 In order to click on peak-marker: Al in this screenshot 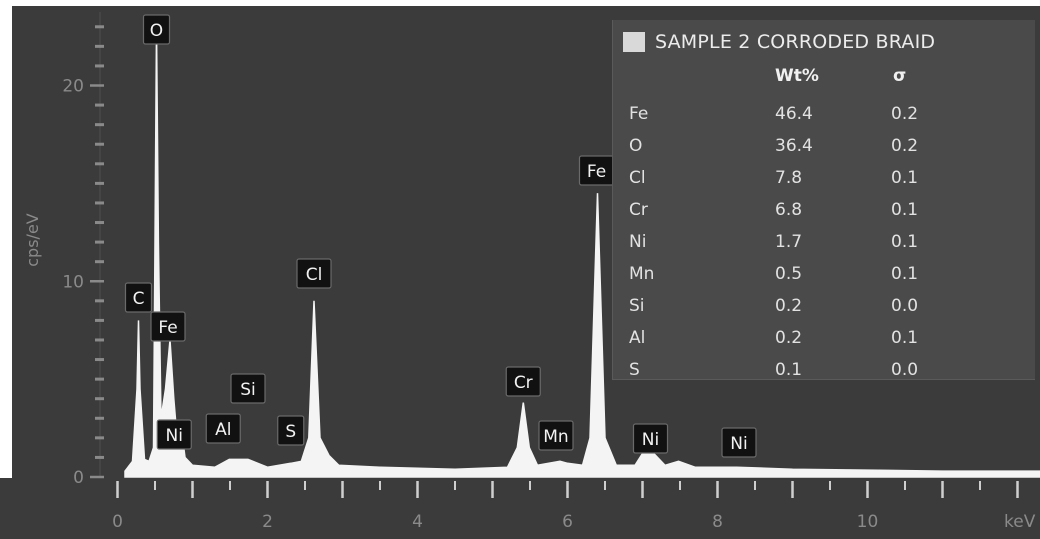, I will do `click(223, 428)`.